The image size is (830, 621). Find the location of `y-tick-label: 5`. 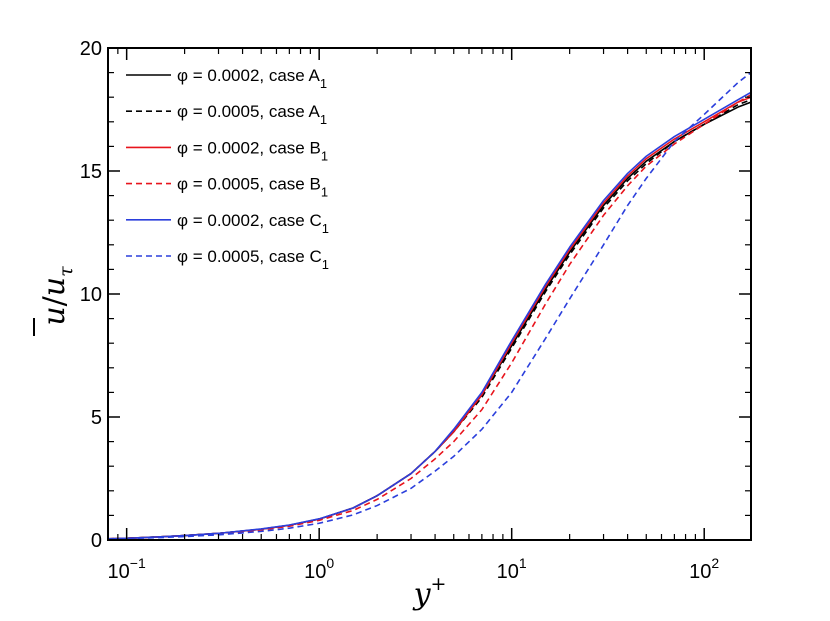

y-tick-label: 5 is located at coordinates (96, 418).